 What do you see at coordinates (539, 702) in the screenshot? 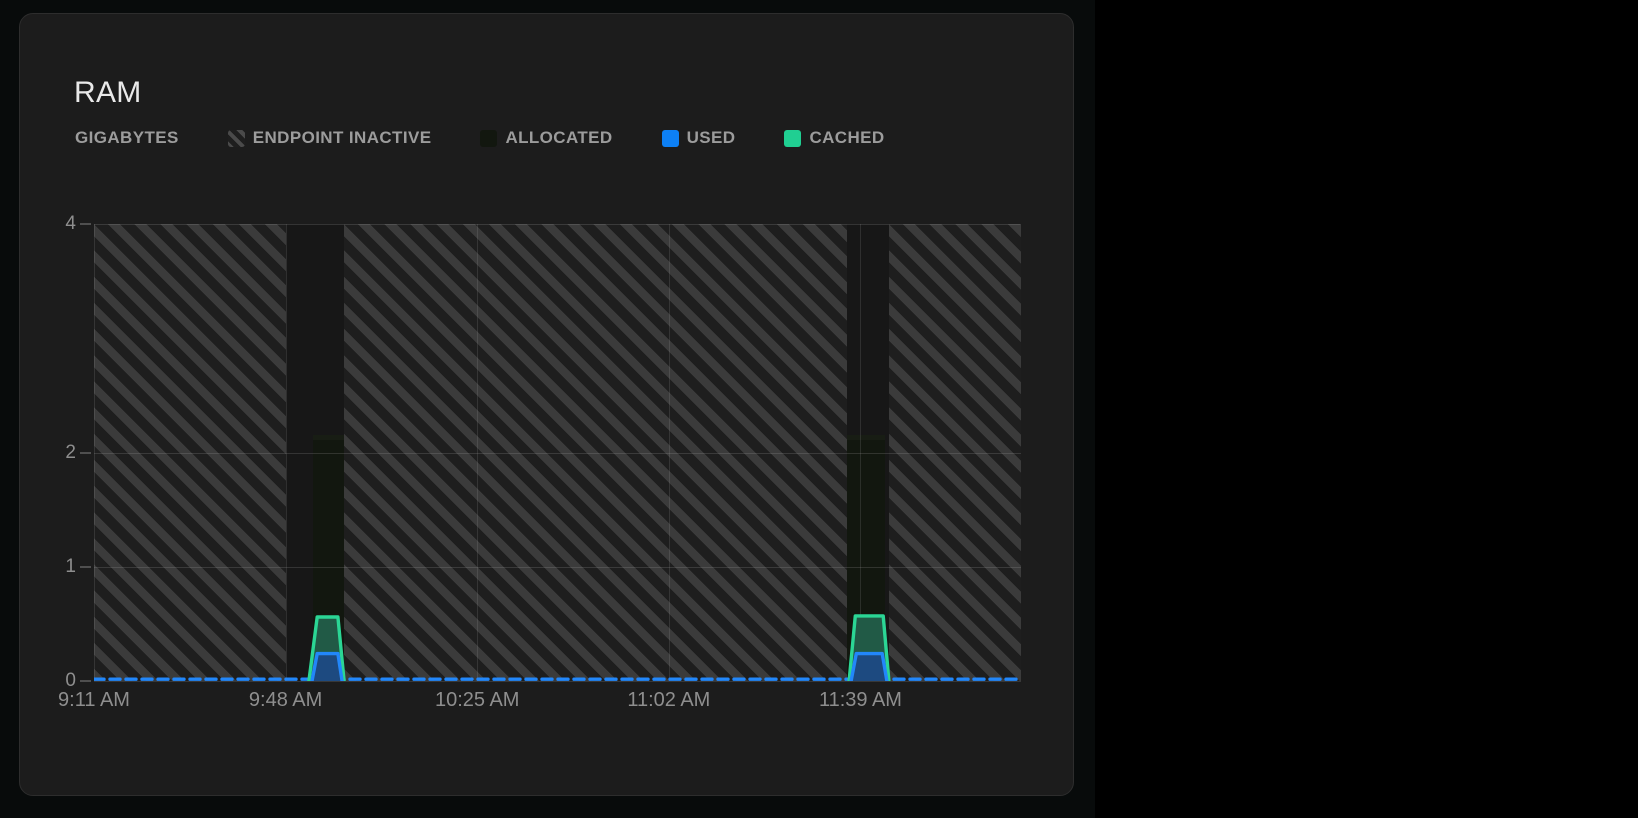
I see `x-axis: 9:11 AM 9:48 AM 10:25 AM 11:02 AM 11:39 AM` at bounding box center [539, 702].